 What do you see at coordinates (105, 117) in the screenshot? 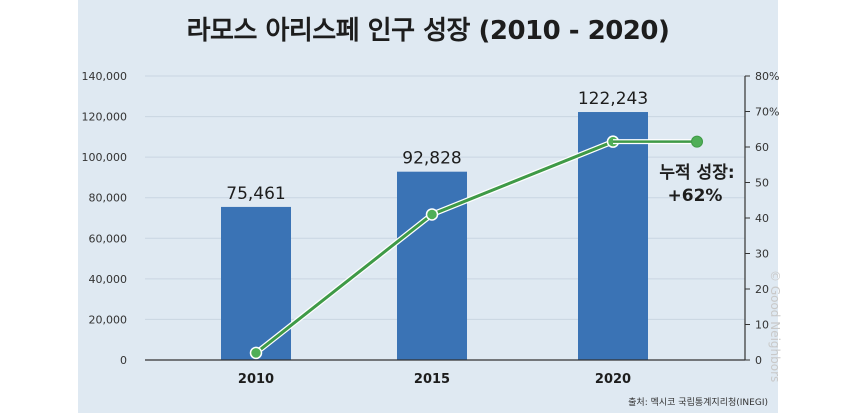
I see `y-left-tick-6: 120,000` at bounding box center [105, 117].